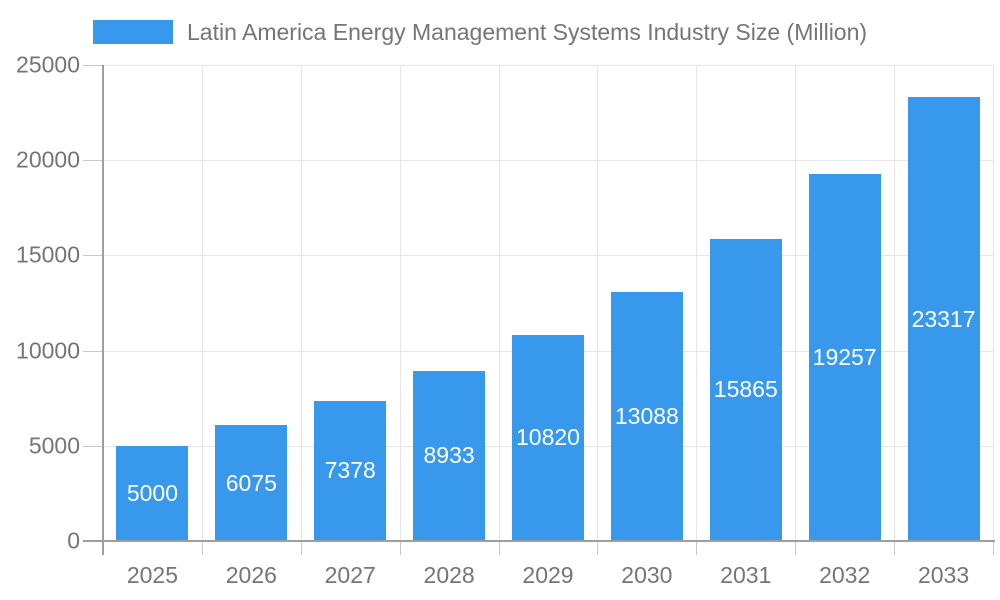 Image resolution: width=1000 pixels, height=600 pixels. What do you see at coordinates (539, 541) in the screenshot?
I see `x-axis-line` at bounding box center [539, 541].